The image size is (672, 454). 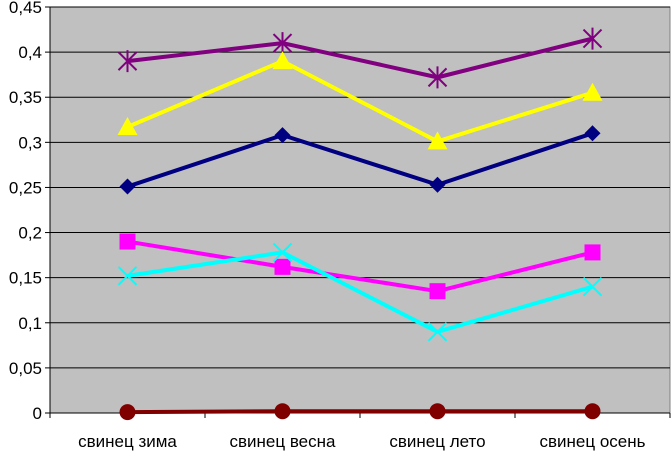 What do you see at coordinates (437, 441) in the screenshot?
I see `x-tick-label: свинец лето` at bounding box center [437, 441].